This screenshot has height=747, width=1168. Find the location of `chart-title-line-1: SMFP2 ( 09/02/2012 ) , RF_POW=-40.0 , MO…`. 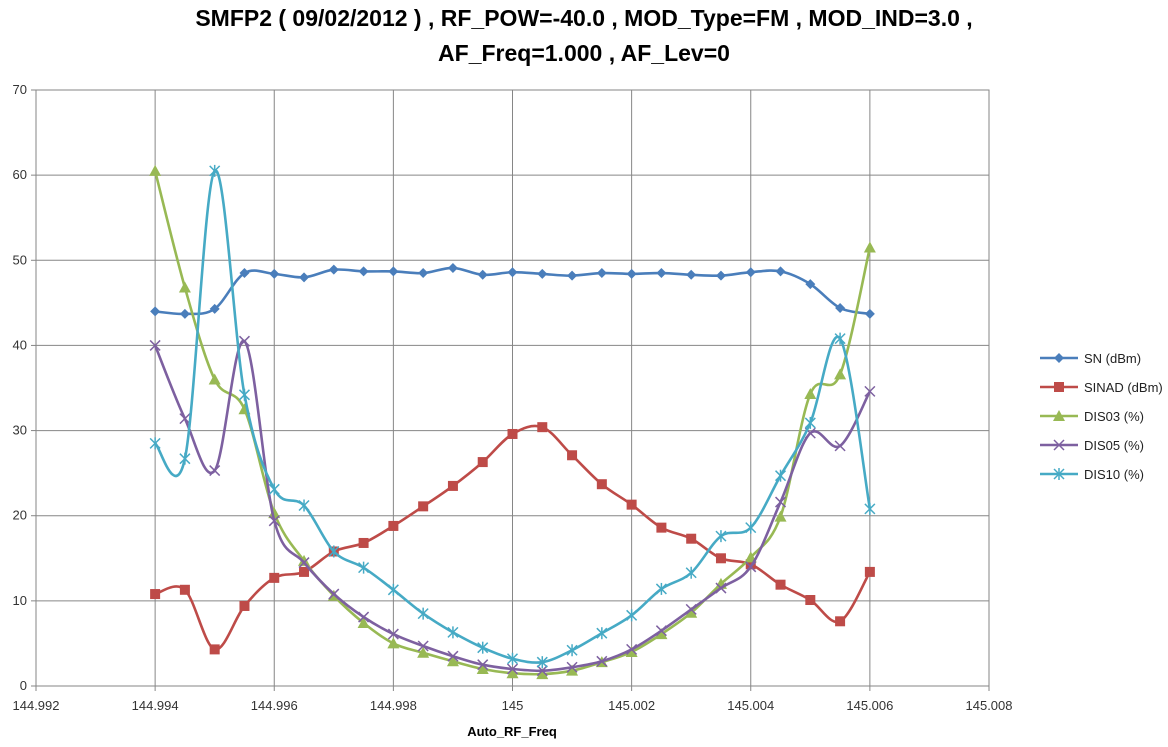

chart-title-line-1: SMFP2 ( 09/02/2012 ) , RF_POW=-40.0 , MO… is located at coordinates (583, 18).